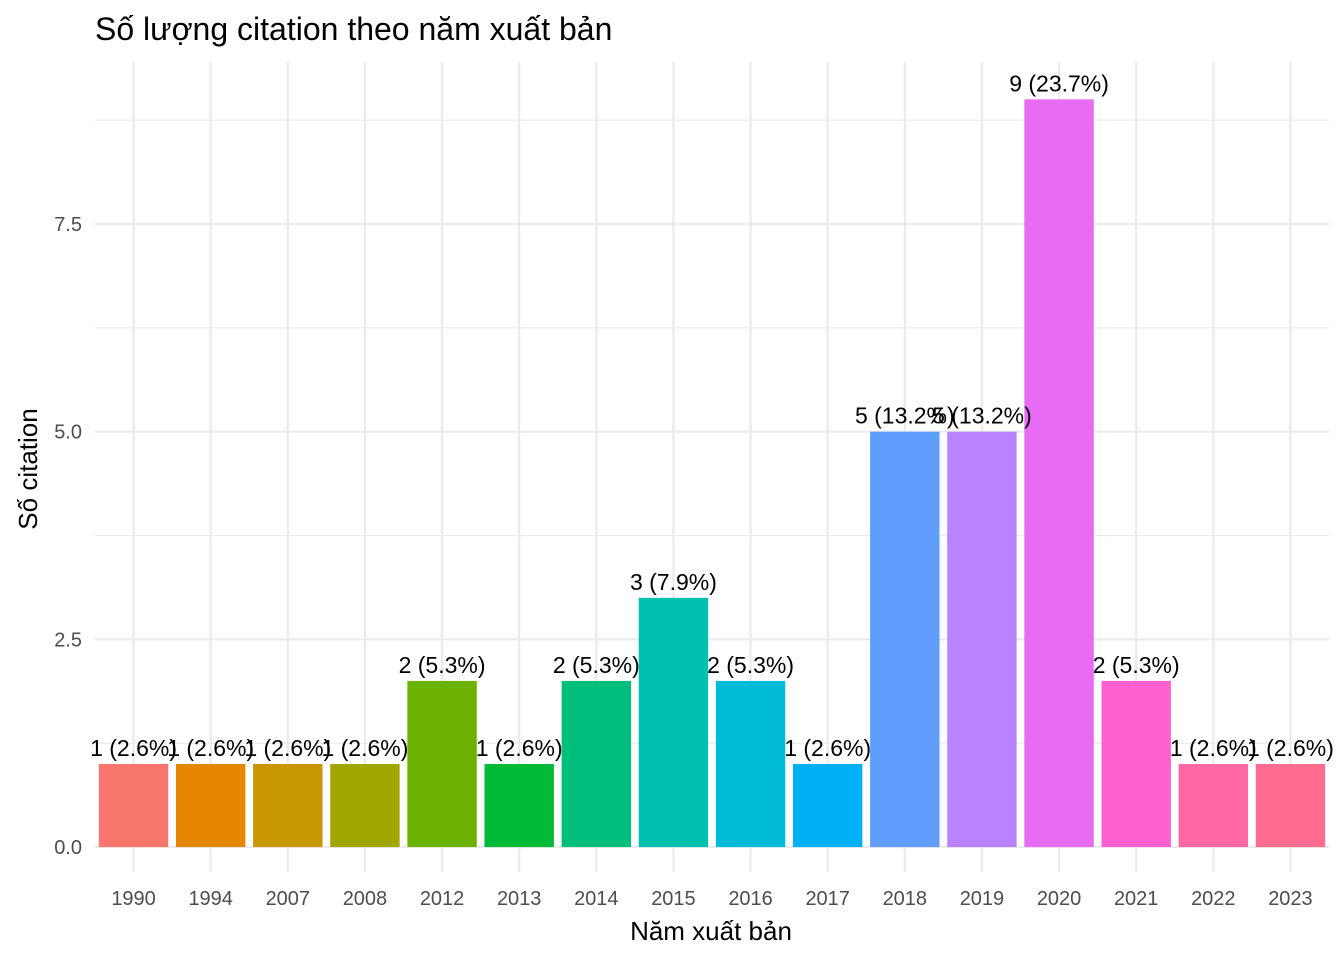 Image resolution: width=1344 pixels, height=960 pixels. I want to click on x-axis-title: Năm xuất bản, so click(711, 931).